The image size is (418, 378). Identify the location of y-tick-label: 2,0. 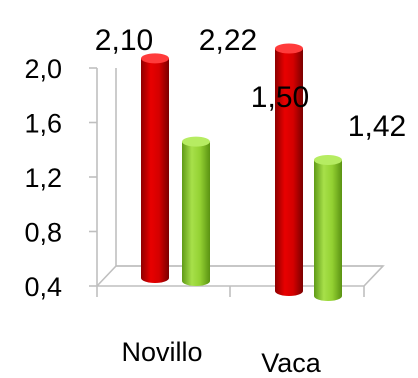
(43, 69).